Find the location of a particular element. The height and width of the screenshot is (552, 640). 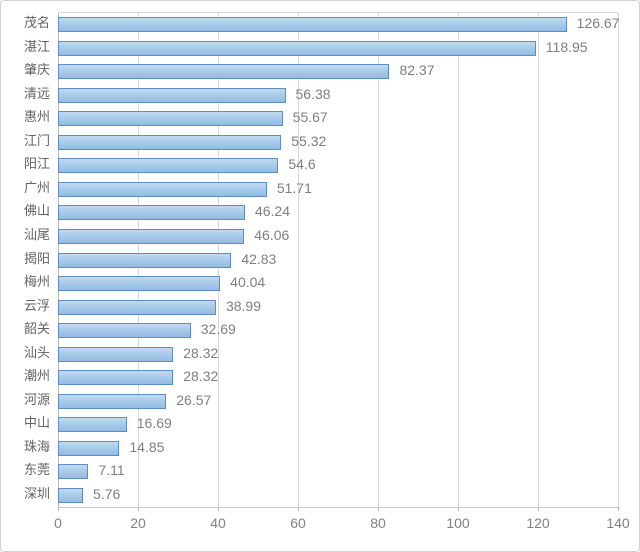

value-label: 55.67 is located at coordinates (310, 117).